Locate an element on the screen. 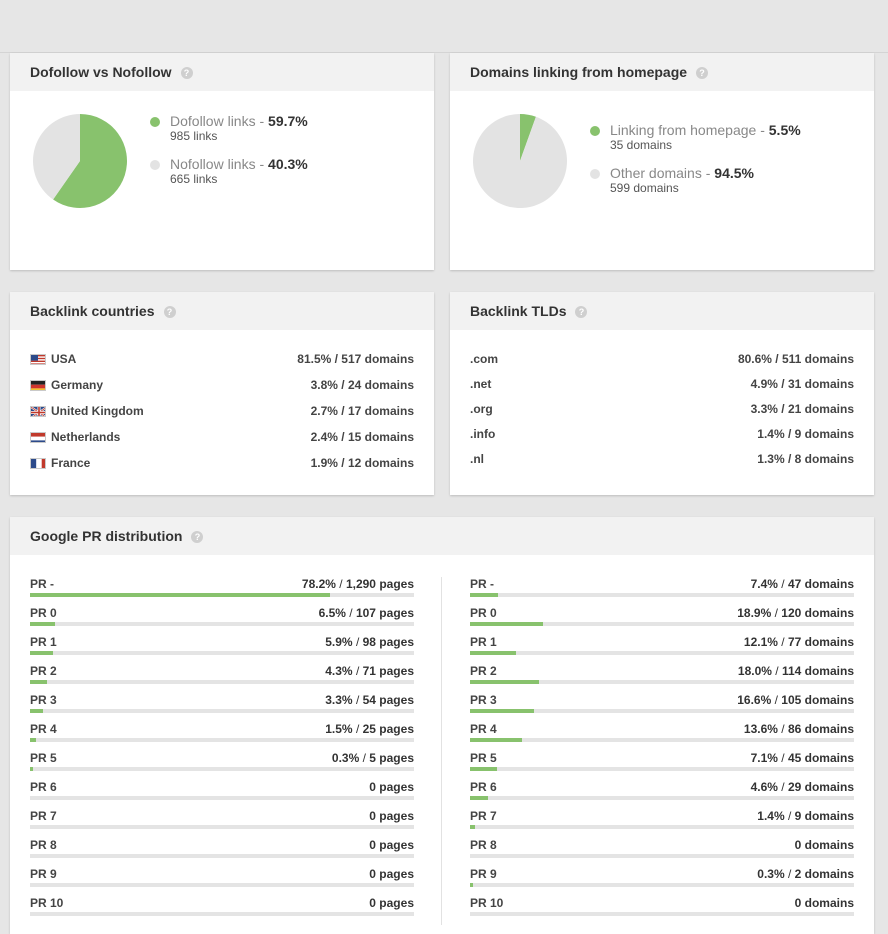  country-row: Germany 3.8% / 24 domains is located at coordinates (222, 385).